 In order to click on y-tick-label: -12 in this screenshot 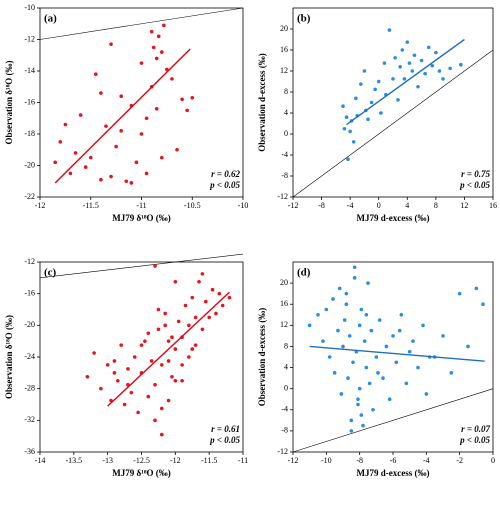, I will do `click(29, 38)`.